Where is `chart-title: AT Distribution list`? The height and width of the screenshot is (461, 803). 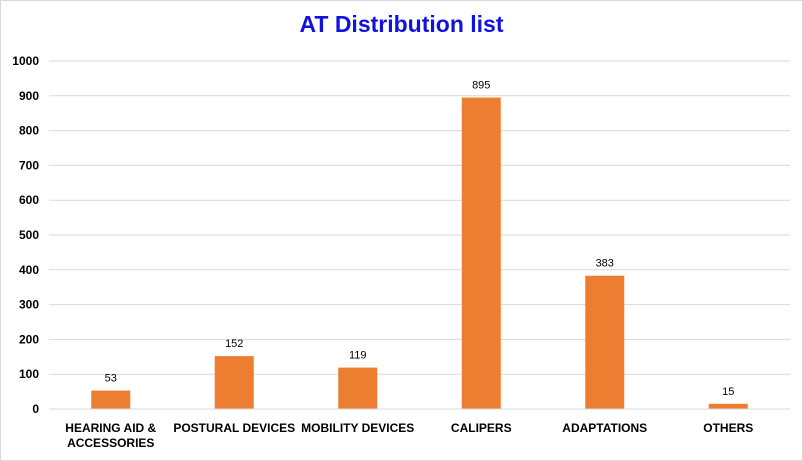 chart-title: AT Distribution list is located at coordinates (401, 24).